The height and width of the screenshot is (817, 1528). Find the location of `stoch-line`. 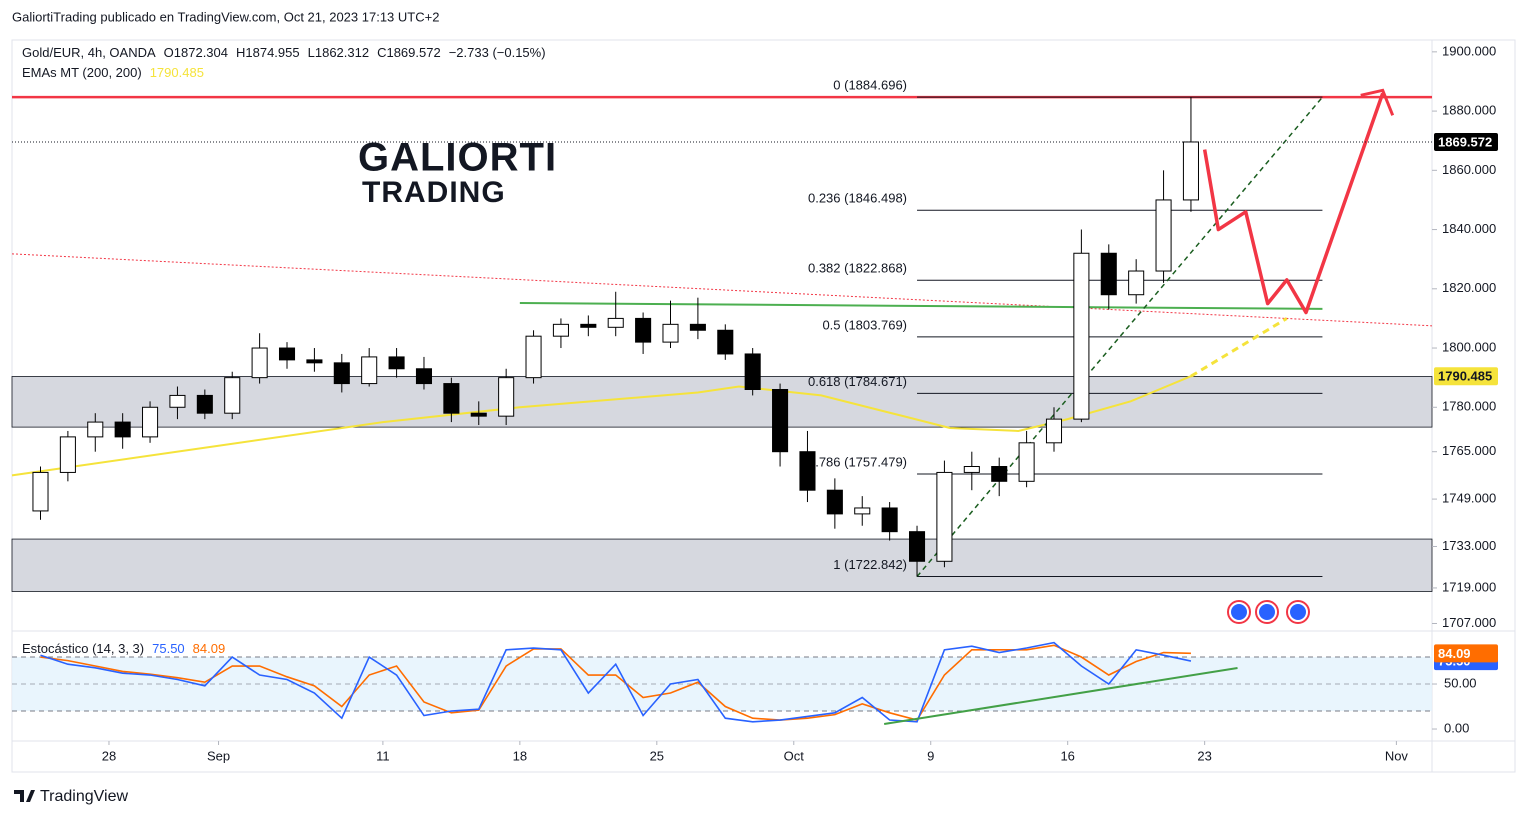

stoch-line is located at coordinates (615, 682).